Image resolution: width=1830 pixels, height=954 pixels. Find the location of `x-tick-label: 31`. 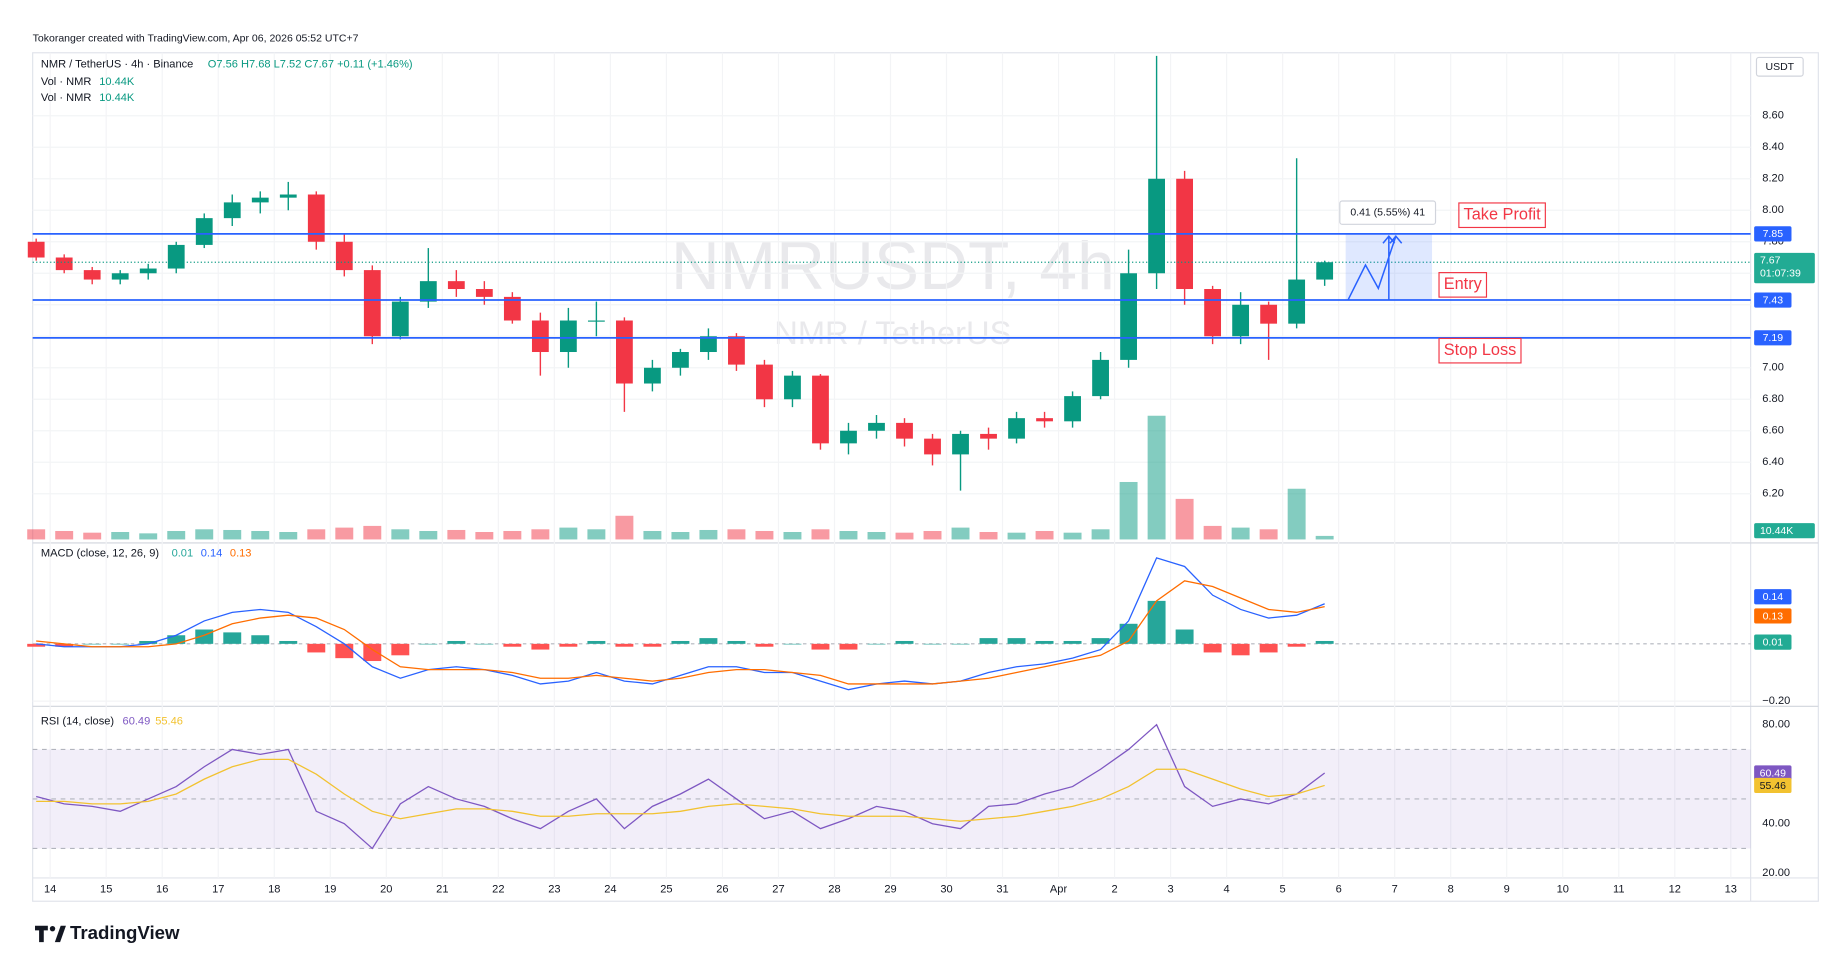

x-tick-label: 31 is located at coordinates (1002, 889).